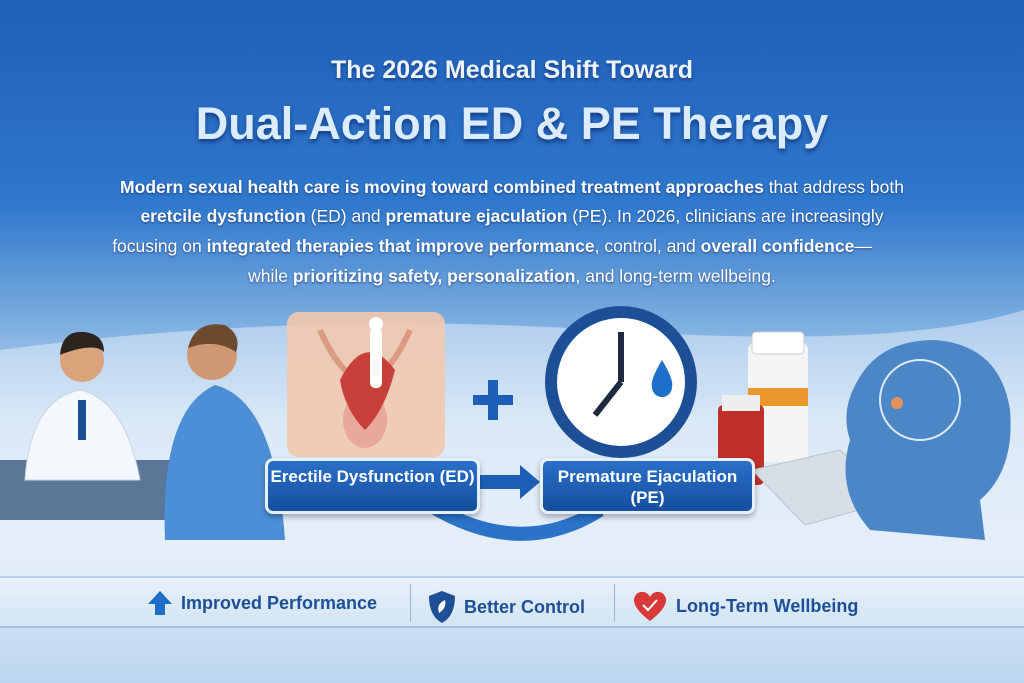 The width and height of the screenshot is (1024, 683). What do you see at coordinates (345, 216) in the screenshot?
I see `intro-segment: (ED) and` at bounding box center [345, 216].